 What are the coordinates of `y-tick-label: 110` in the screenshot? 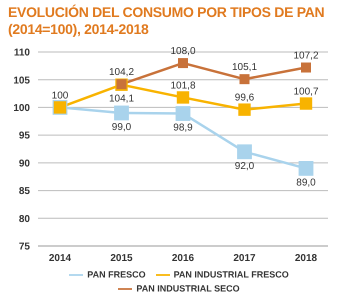 It's located at (22, 53).